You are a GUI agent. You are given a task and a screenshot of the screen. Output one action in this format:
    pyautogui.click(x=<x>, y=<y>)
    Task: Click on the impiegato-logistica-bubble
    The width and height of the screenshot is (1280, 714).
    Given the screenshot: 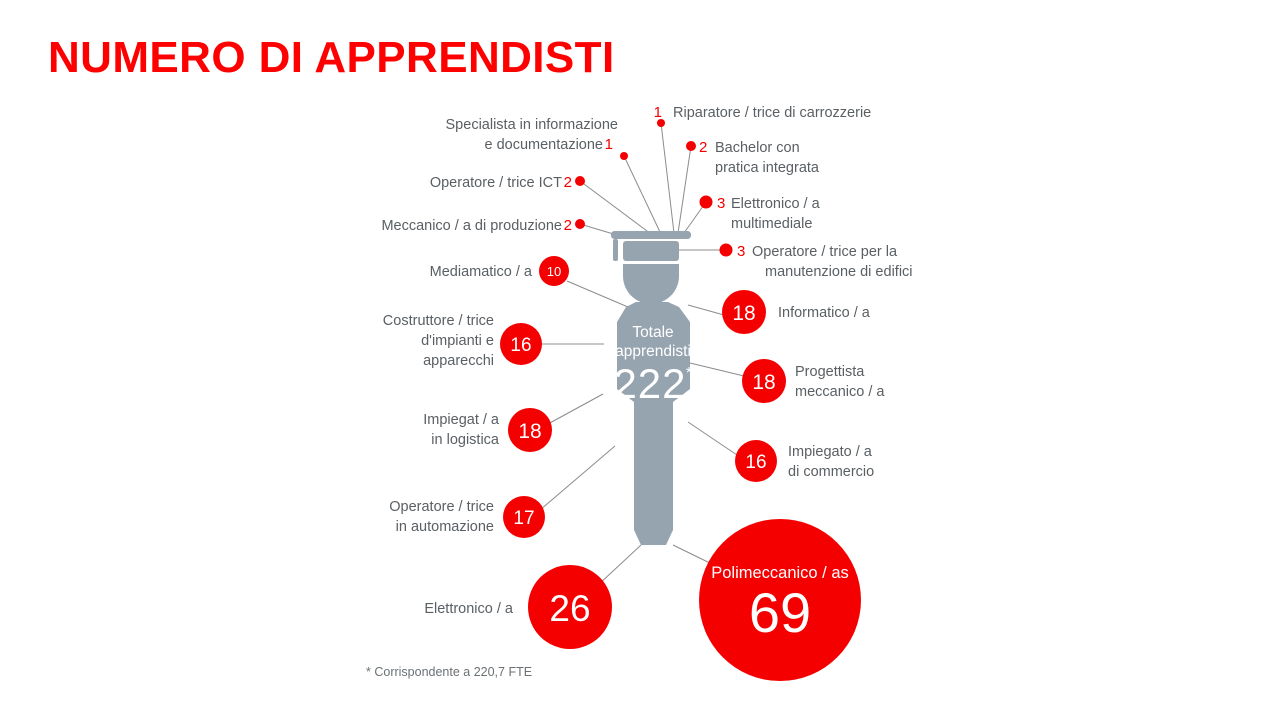 What is the action you would take?
    pyautogui.click(x=530, y=430)
    